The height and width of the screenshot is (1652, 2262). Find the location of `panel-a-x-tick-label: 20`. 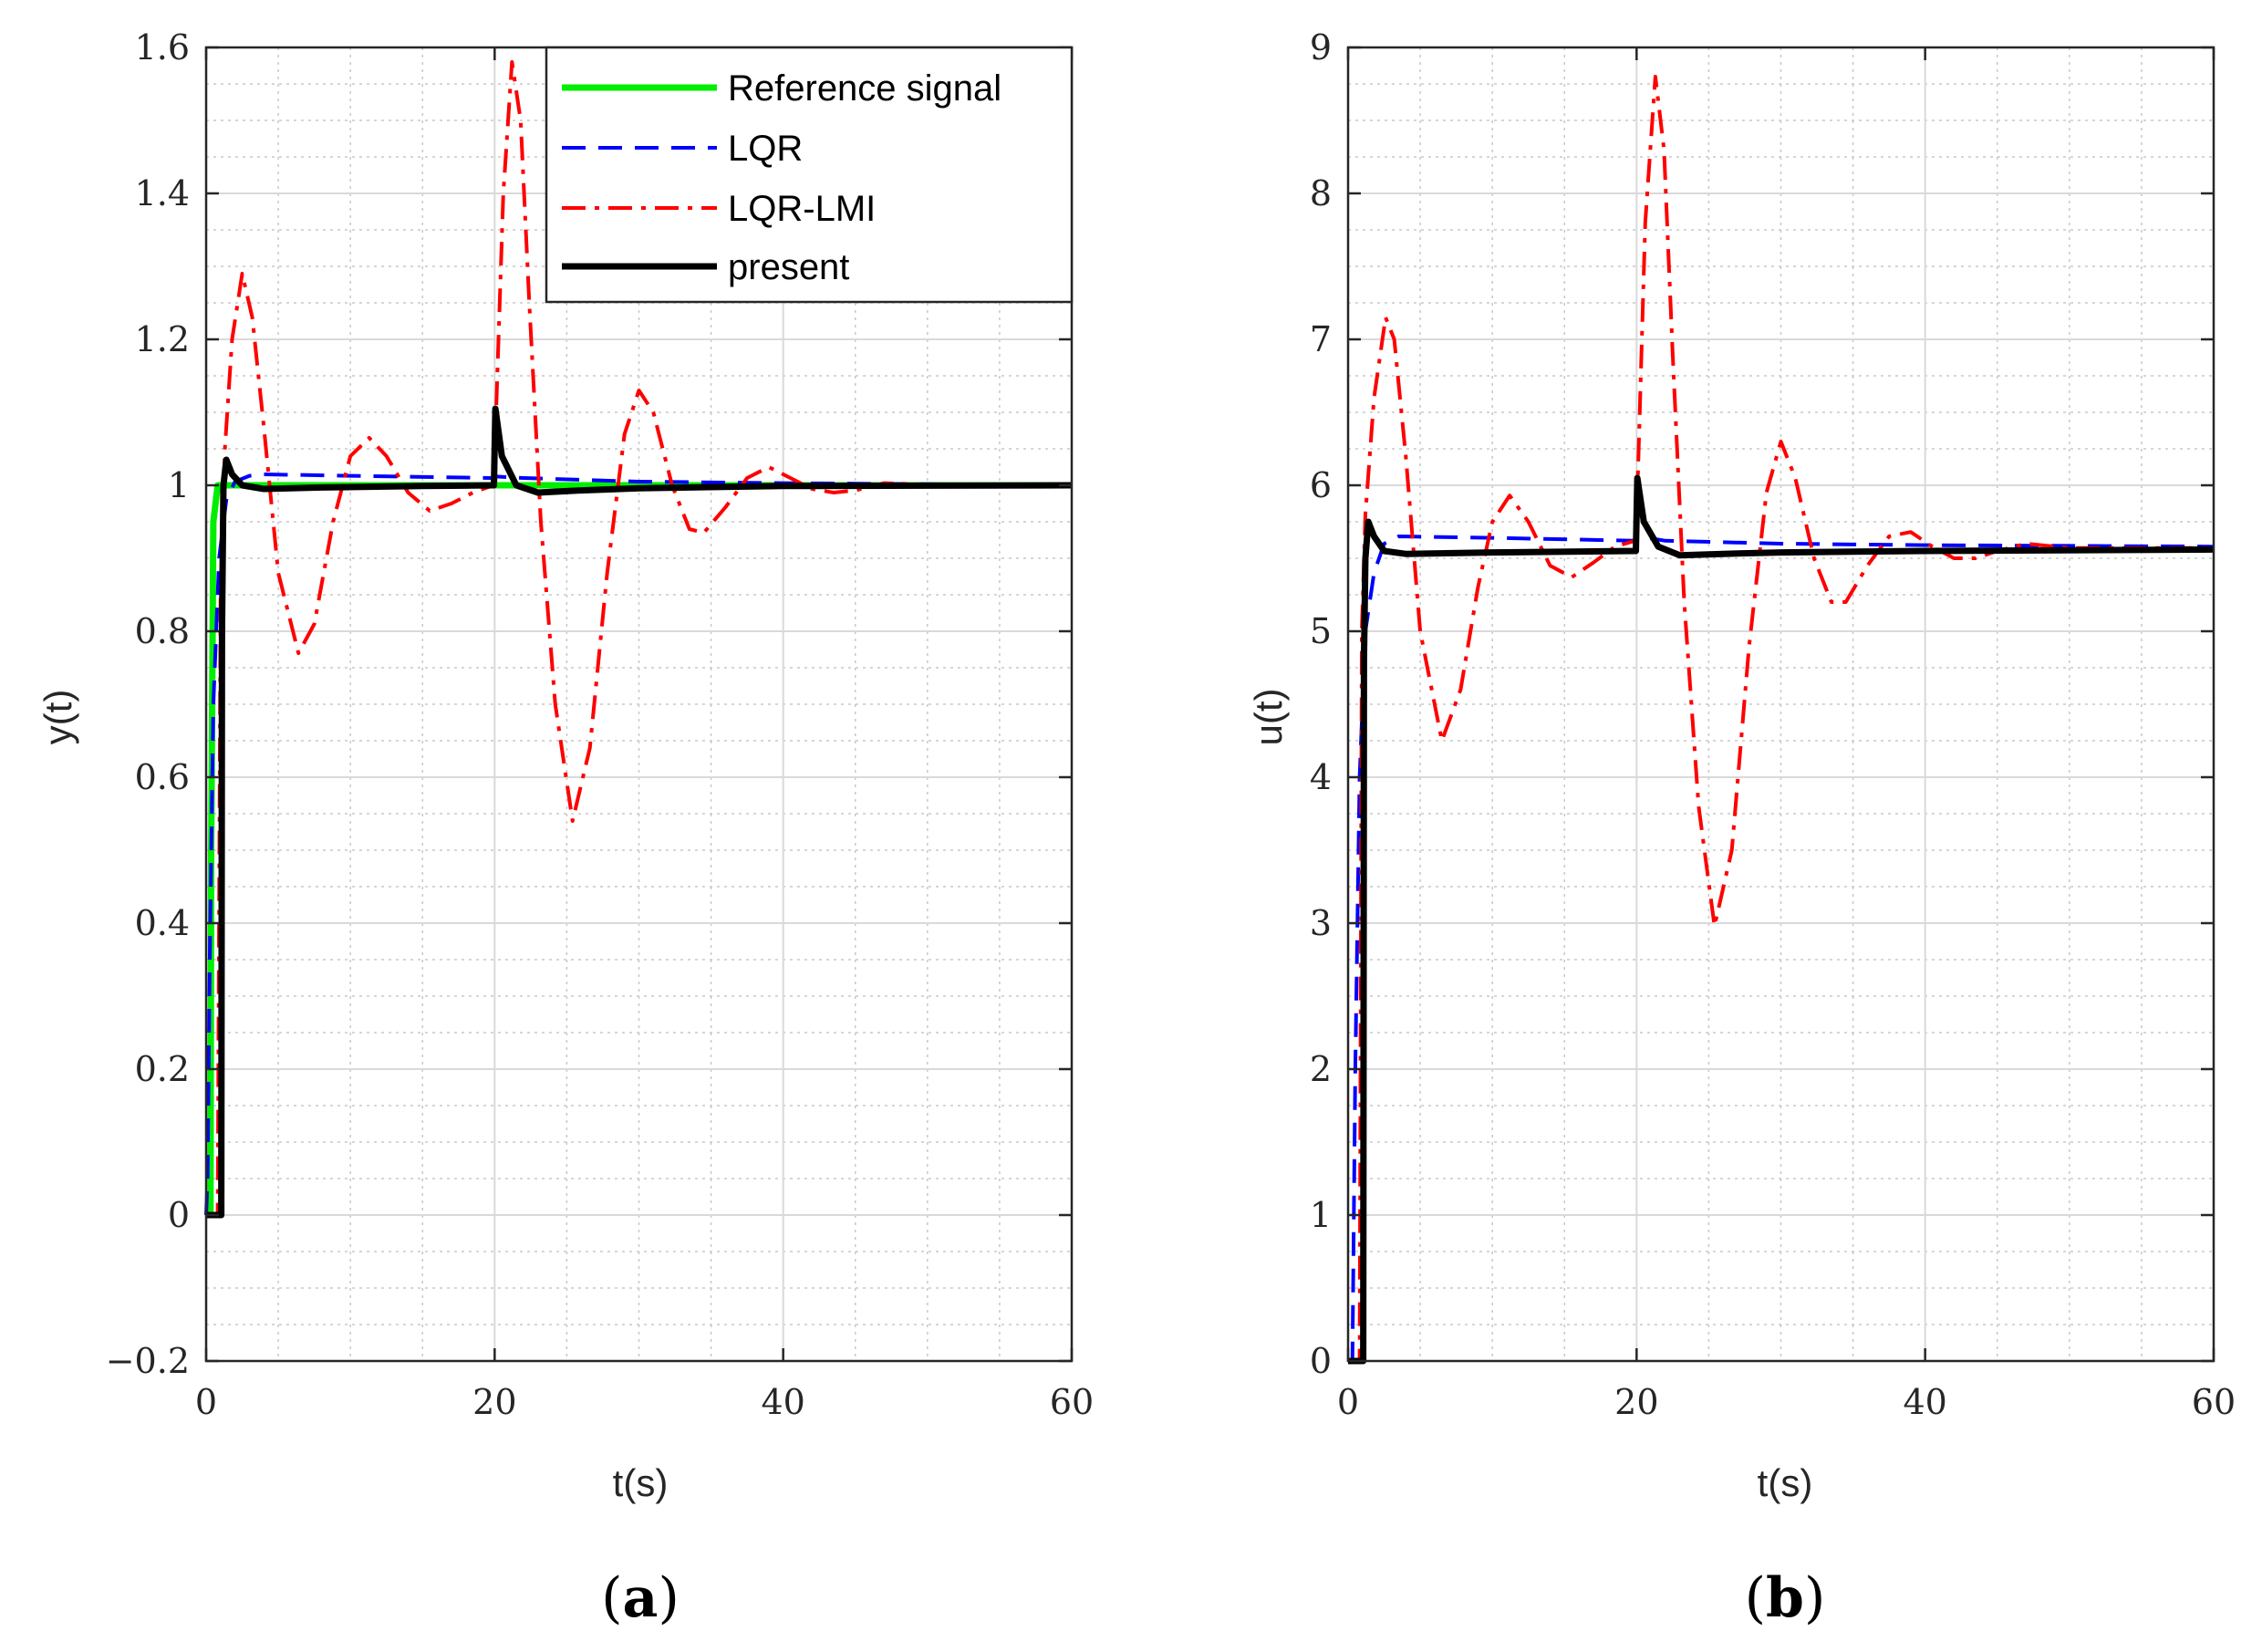

panel-a-x-tick-label: 20 is located at coordinates (494, 1402).